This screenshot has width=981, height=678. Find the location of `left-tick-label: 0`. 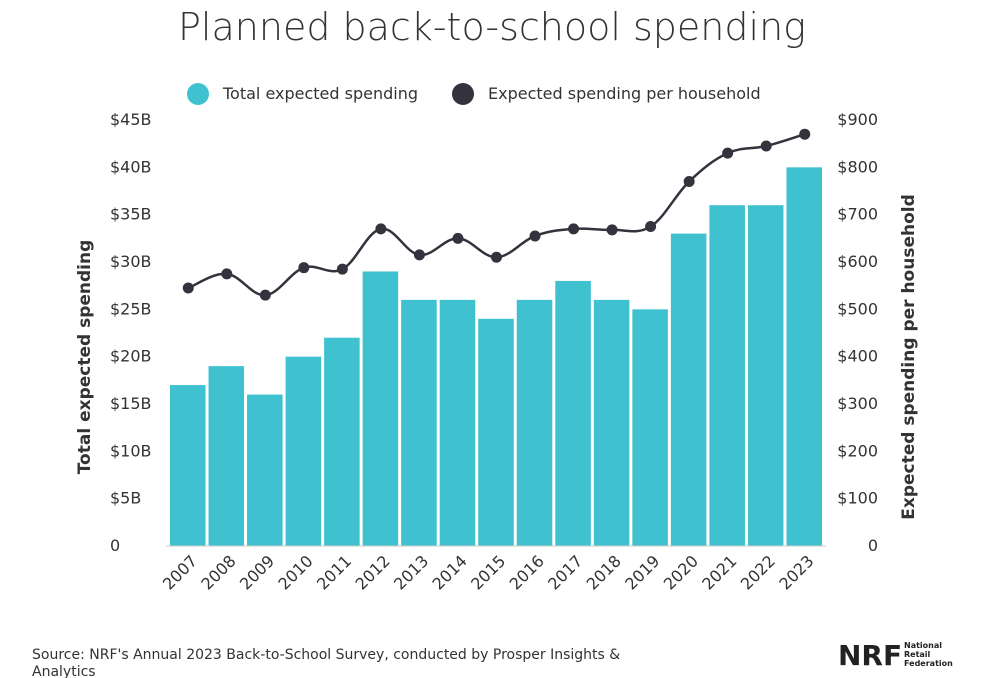

left-tick-label: 0 is located at coordinates (115, 545).